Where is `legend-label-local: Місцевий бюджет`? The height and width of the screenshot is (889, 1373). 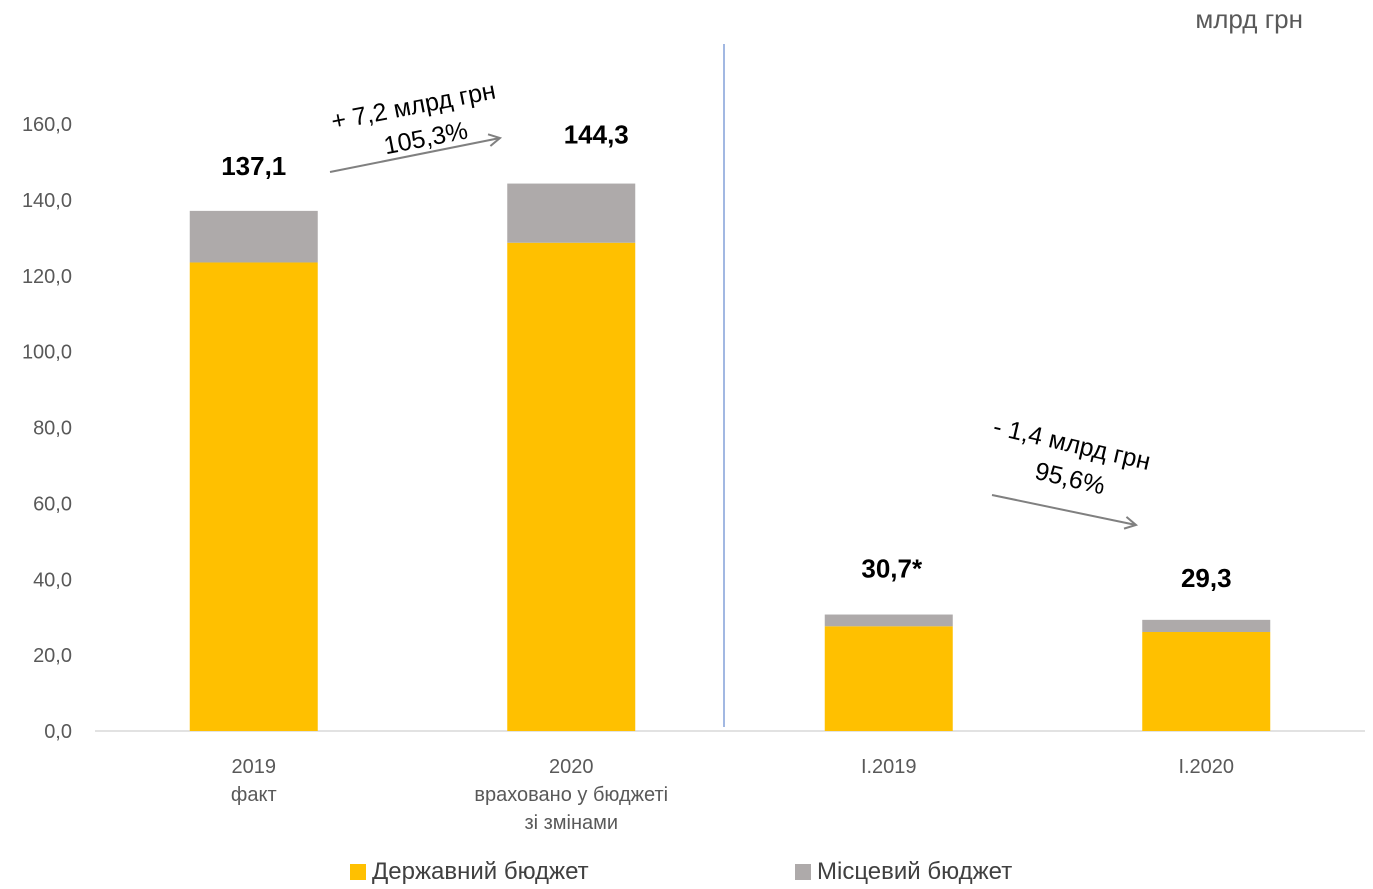 legend-label-local: Місцевий бюджет is located at coordinates (915, 871).